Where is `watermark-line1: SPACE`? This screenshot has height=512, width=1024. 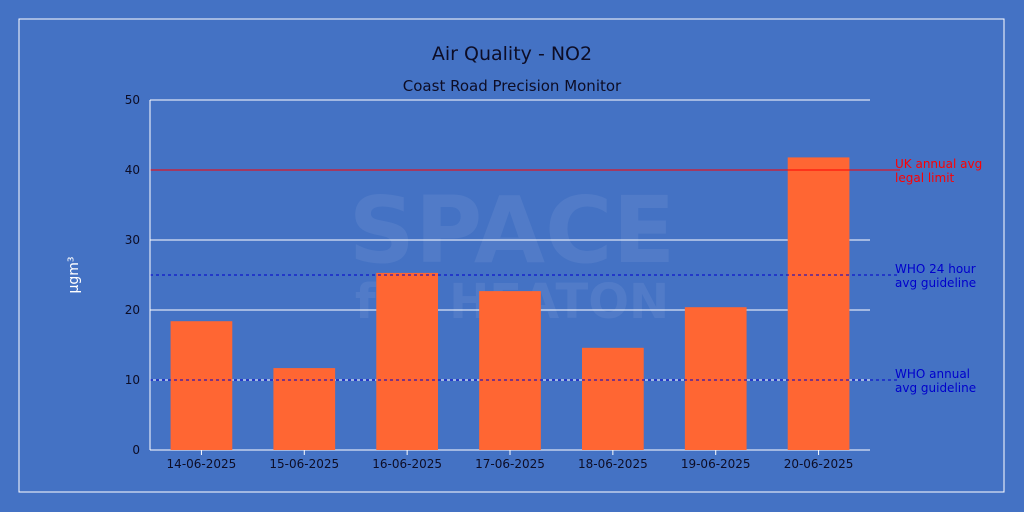 watermark-line1: SPACE is located at coordinates (512, 230).